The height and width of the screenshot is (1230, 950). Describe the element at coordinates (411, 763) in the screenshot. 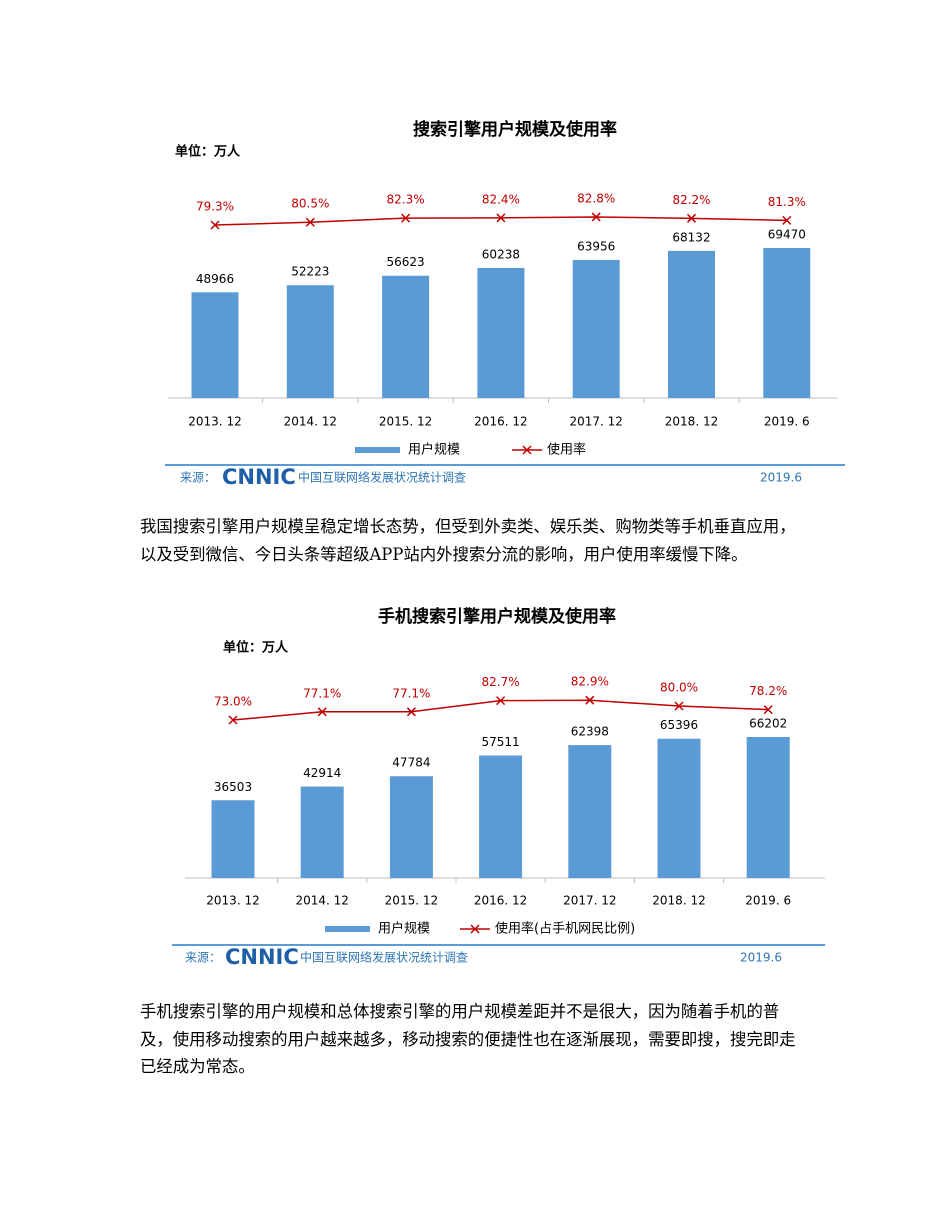

I see `bar-value-label: 47784` at that location.